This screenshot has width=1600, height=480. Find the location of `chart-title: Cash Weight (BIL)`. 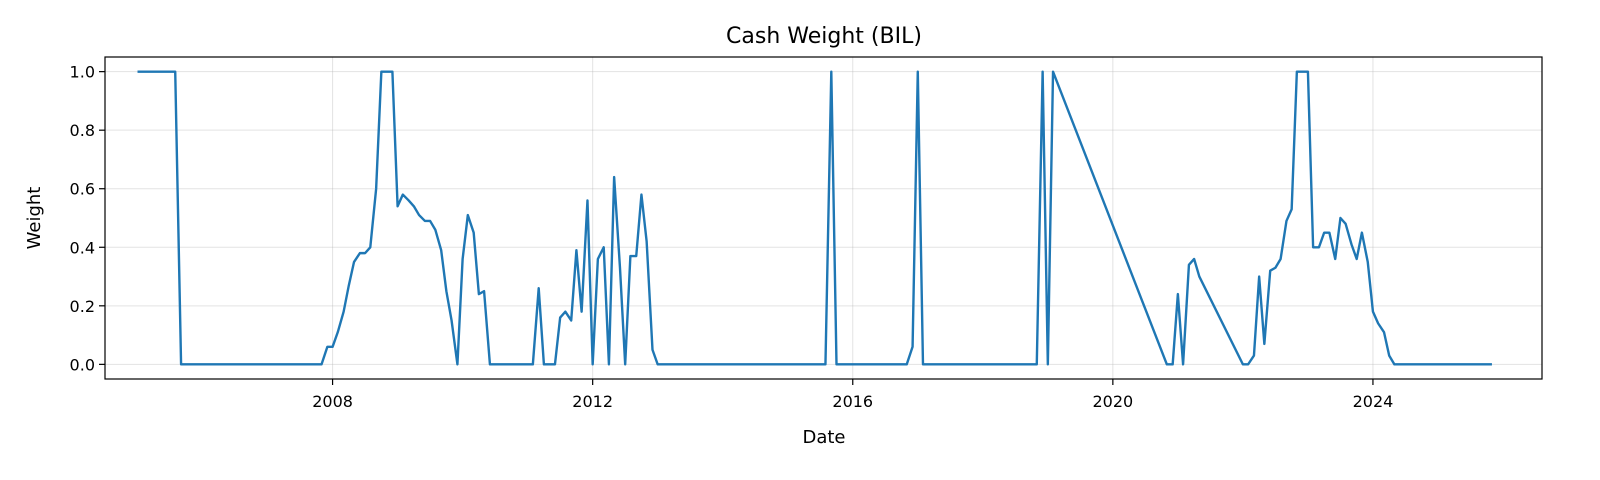

chart-title: Cash Weight (BIL) is located at coordinates (824, 36).